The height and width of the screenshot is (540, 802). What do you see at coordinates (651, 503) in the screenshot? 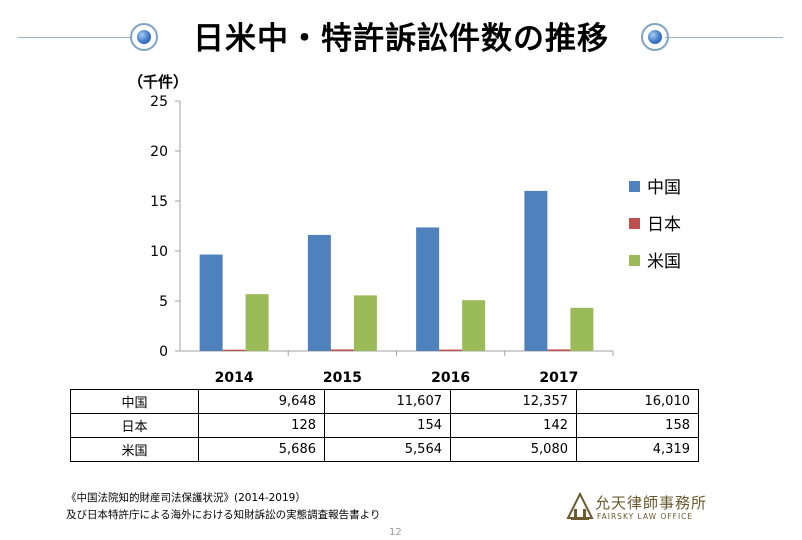
I see `firm-name-cn: 允天律師事務所` at bounding box center [651, 503].